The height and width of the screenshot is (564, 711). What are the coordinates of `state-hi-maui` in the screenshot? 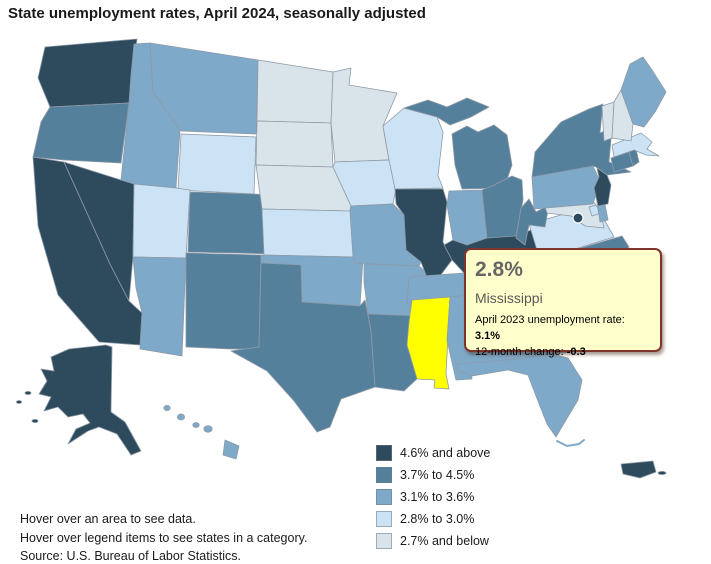 It's located at (208, 429).